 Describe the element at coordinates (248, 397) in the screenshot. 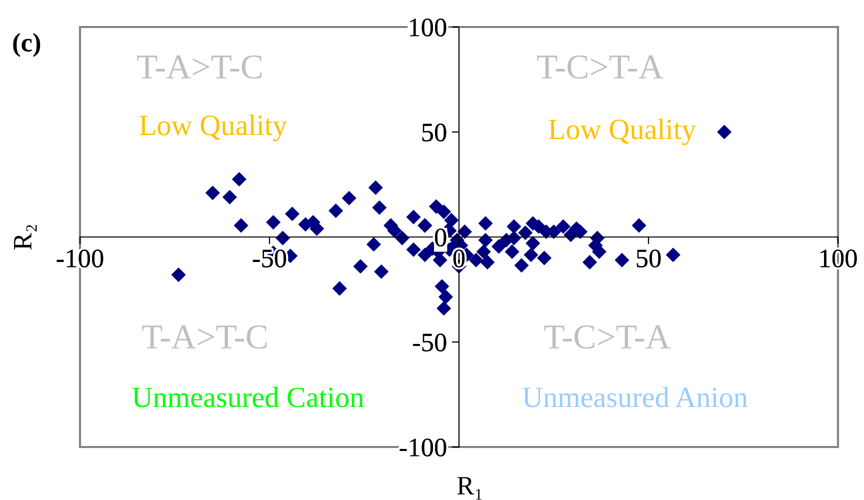

I see `annotation: Unmeasured Cation` at that location.